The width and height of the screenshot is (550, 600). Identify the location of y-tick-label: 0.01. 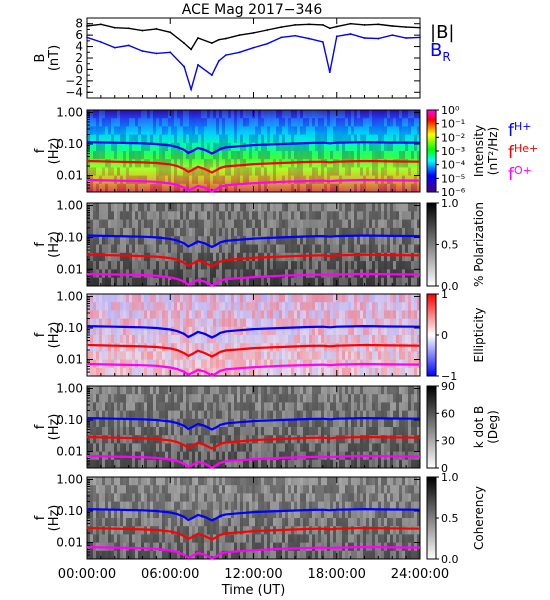
(69, 360).